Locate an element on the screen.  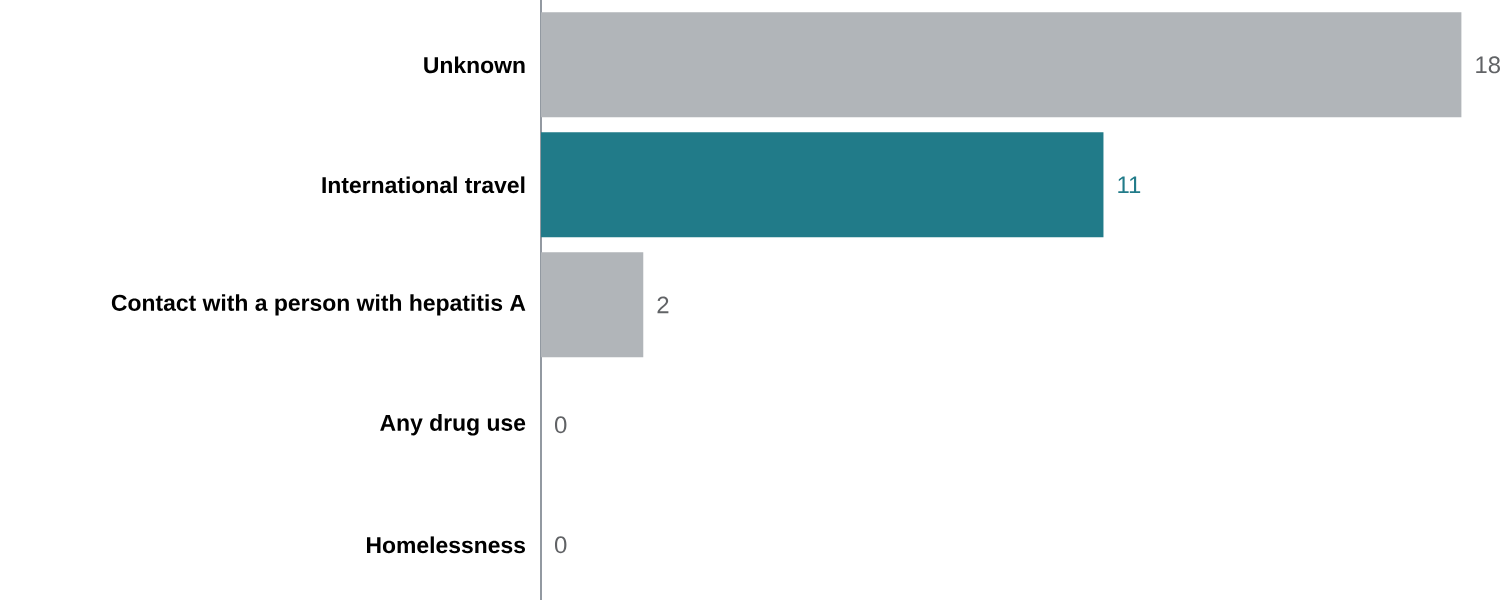
y-tick-label: Unknown is located at coordinates (474, 65).